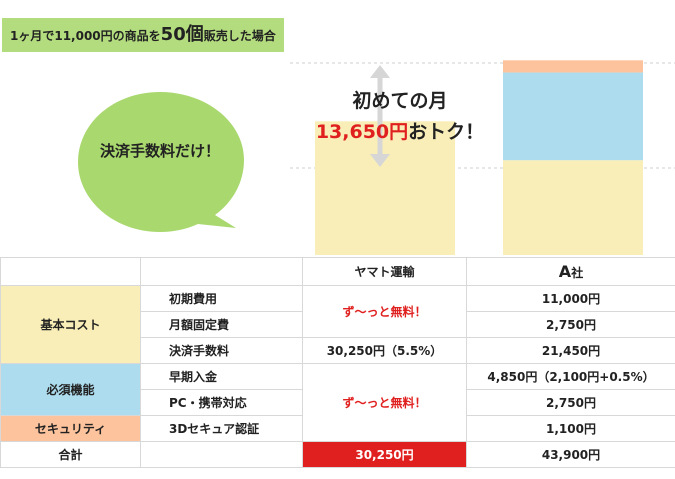  I want to click on difference-arrow-icon, so click(380, 116).